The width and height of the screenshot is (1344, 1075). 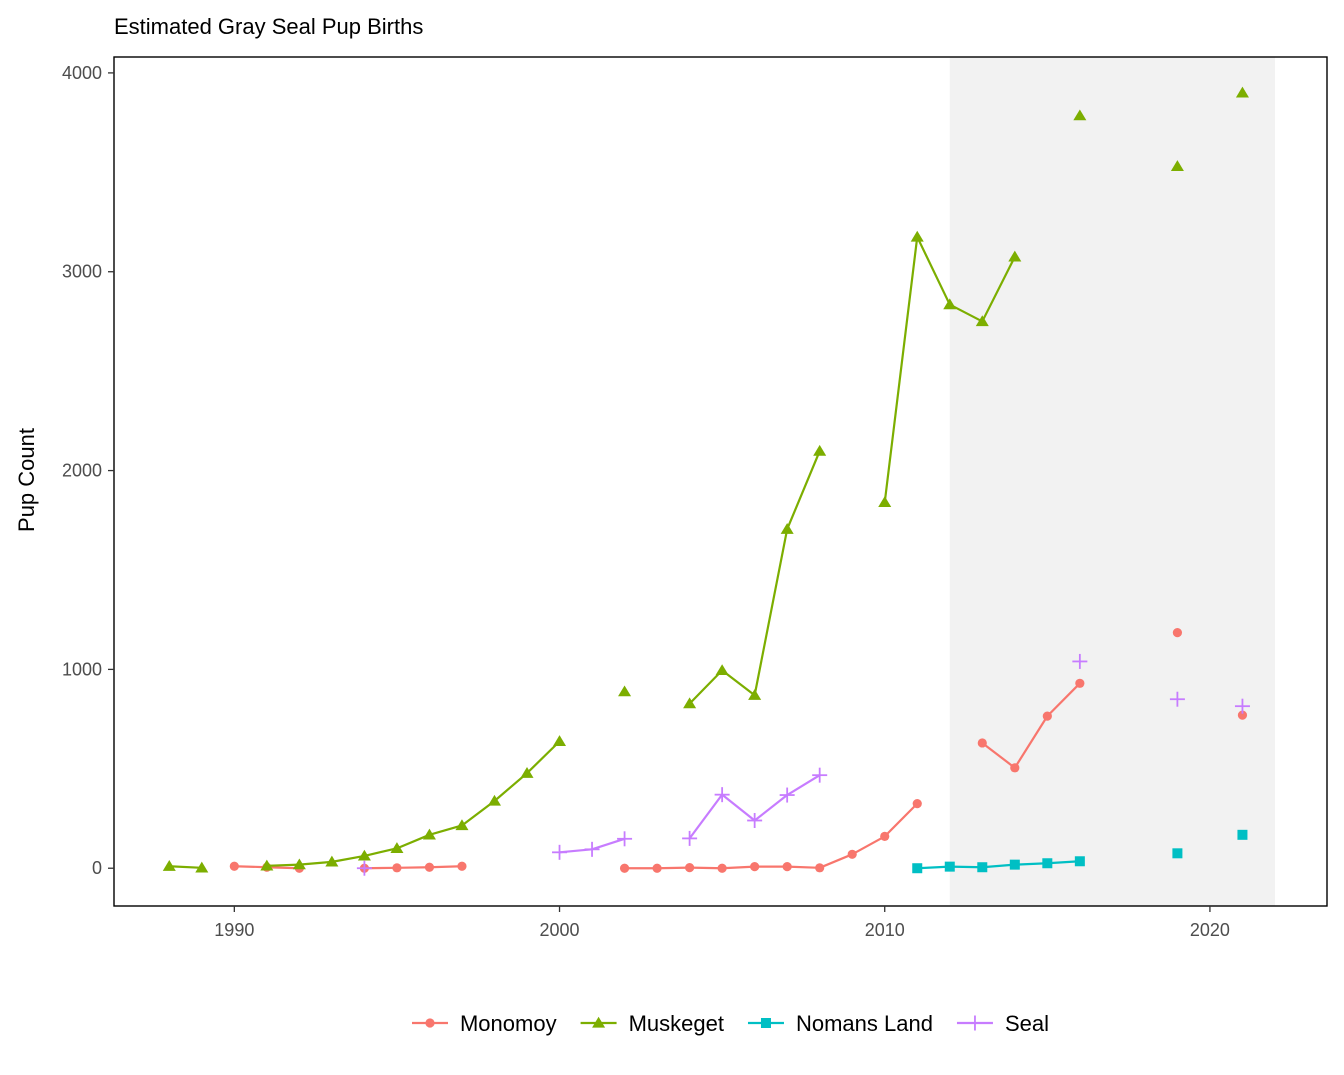 What do you see at coordinates (730, 1023) in the screenshot?
I see `legend: Monomoy Muskeget Nomans Land Seal` at bounding box center [730, 1023].